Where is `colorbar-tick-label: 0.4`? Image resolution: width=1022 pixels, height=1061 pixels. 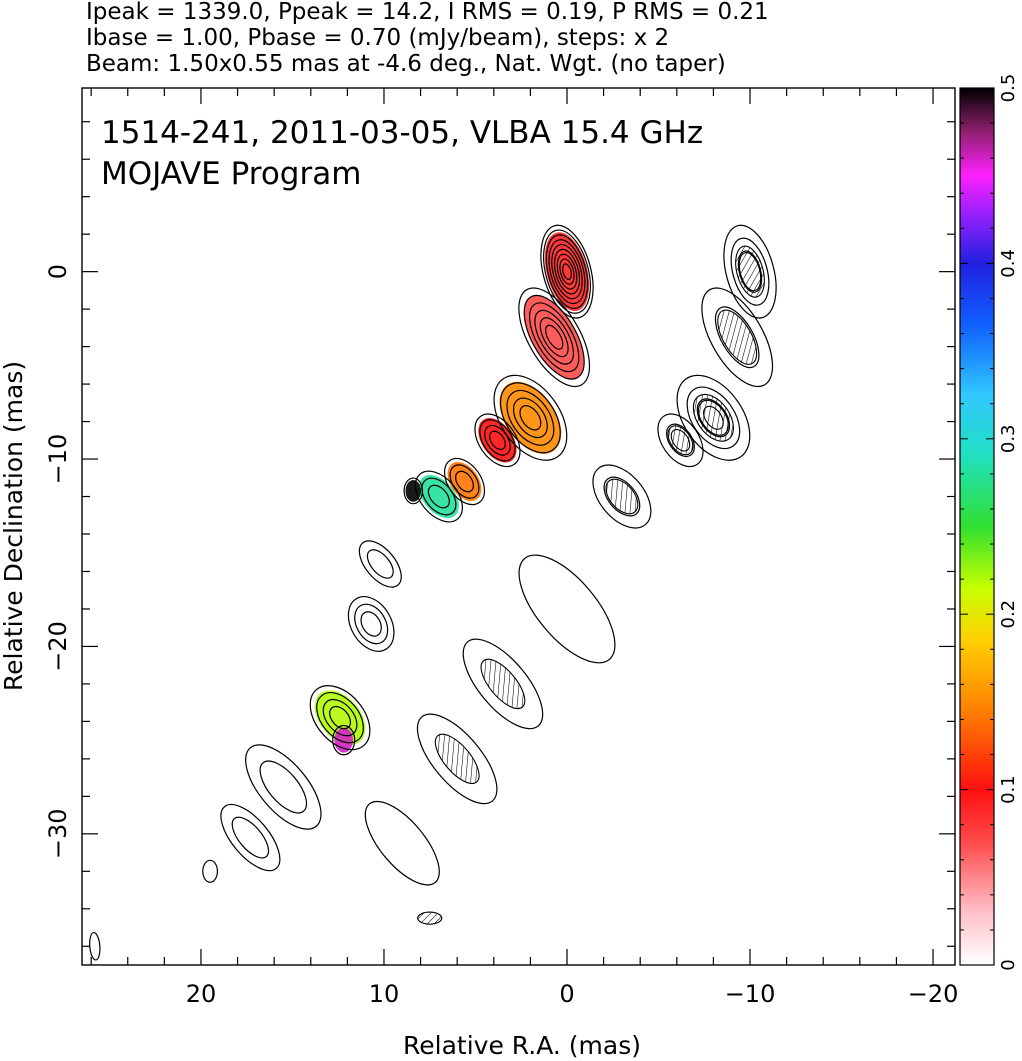
colorbar-tick-label: 0.4 is located at coordinates (1008, 263).